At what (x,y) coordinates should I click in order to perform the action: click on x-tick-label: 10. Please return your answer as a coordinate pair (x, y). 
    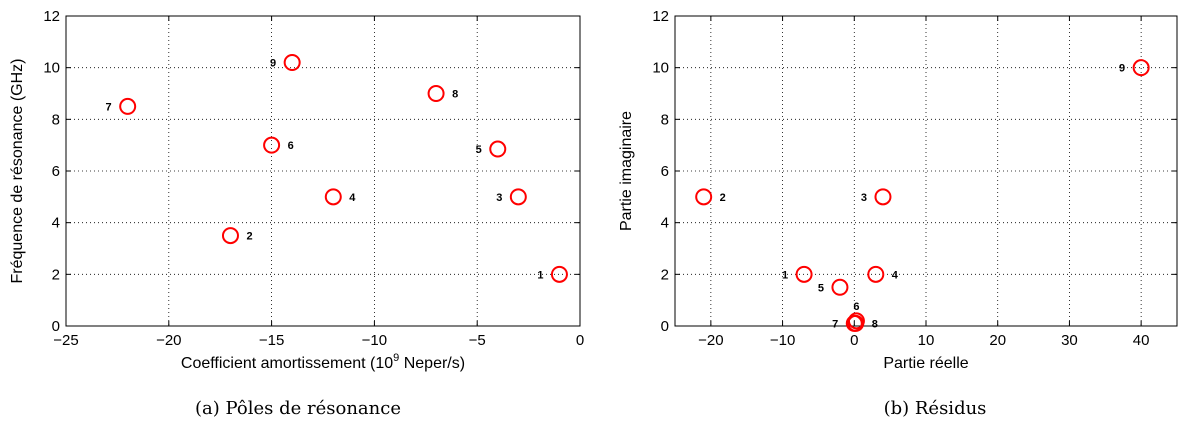
    Looking at the image, I should click on (926, 340).